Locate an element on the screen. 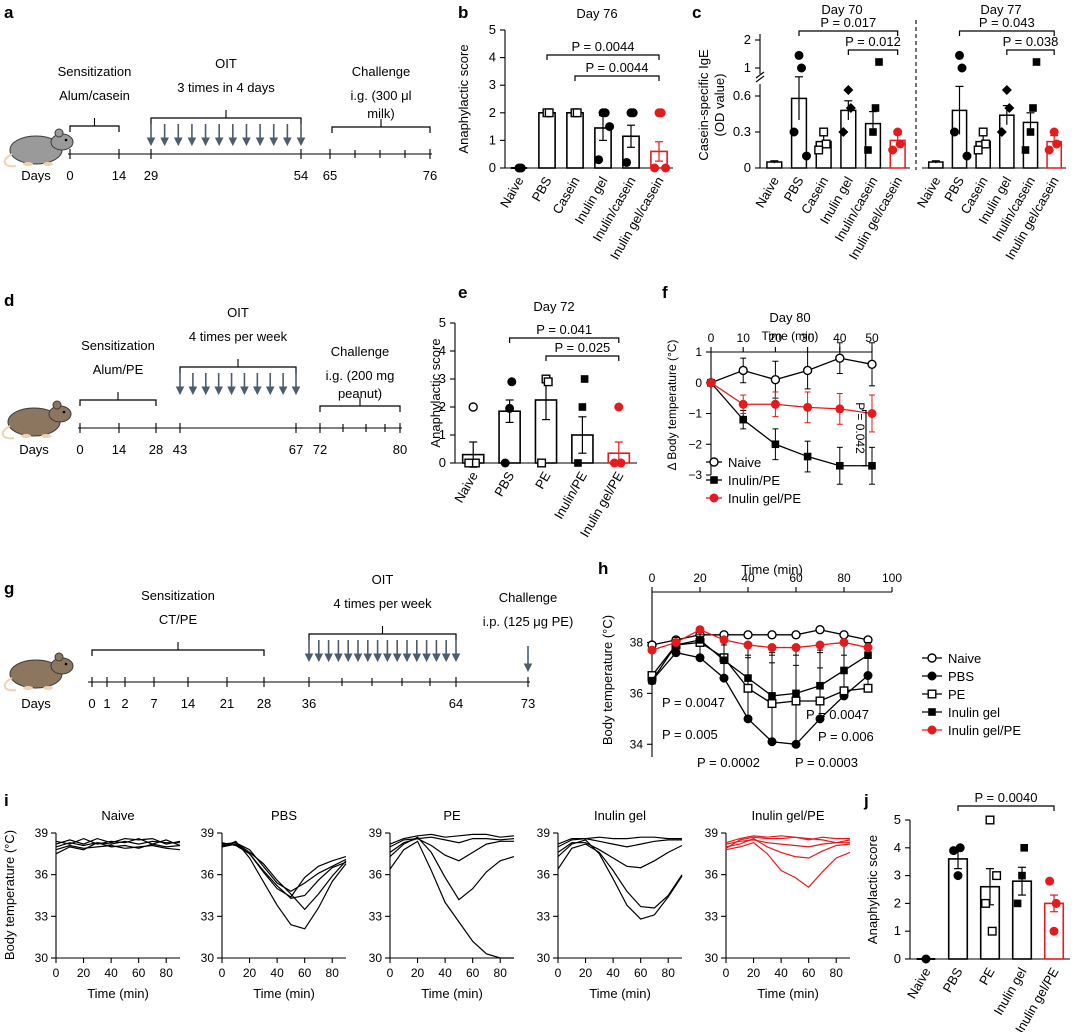 The image size is (1080, 1032). y-tick-label: 39 is located at coordinates (42, 833).